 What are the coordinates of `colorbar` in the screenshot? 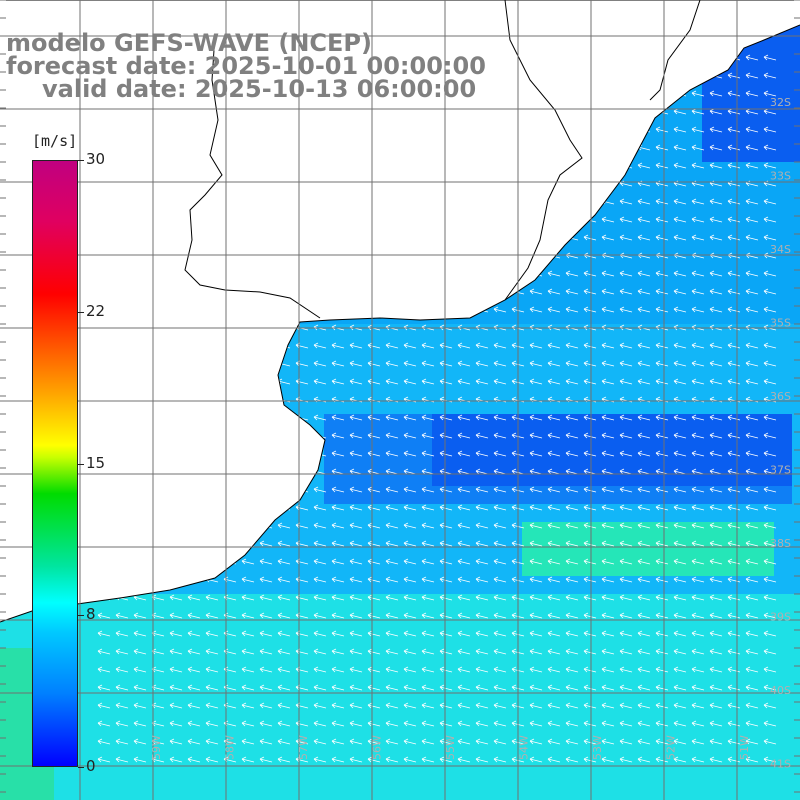 It's located at (55, 463).